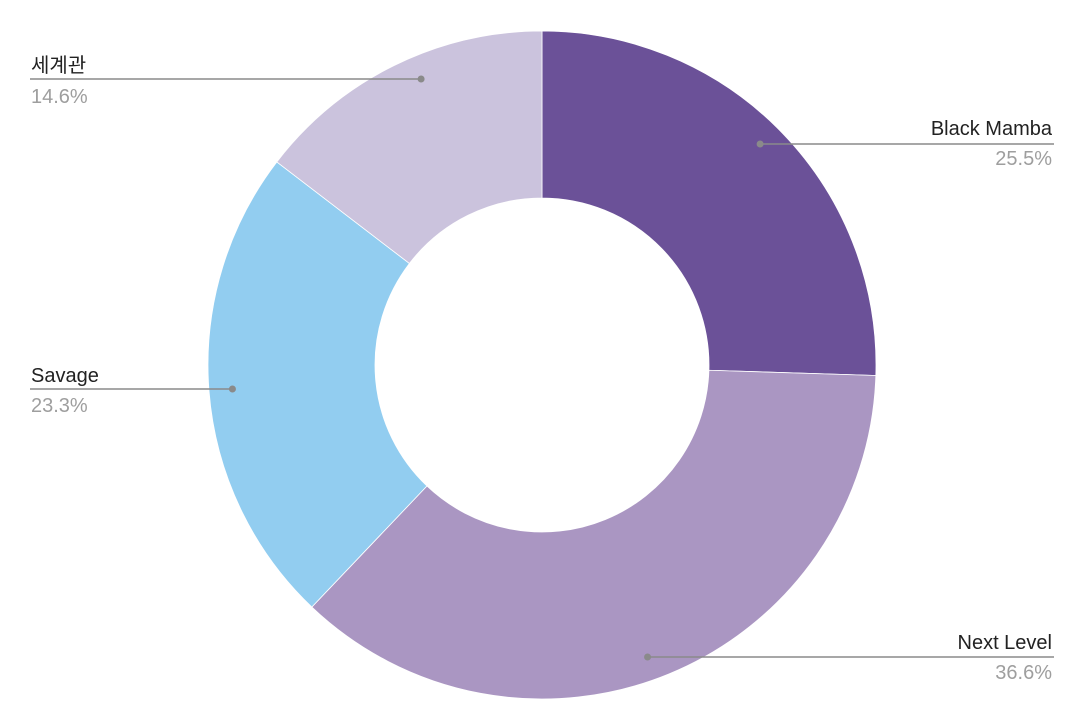  Describe the element at coordinates (317, 384) in the screenshot. I see `donut-slice-savage` at that location.